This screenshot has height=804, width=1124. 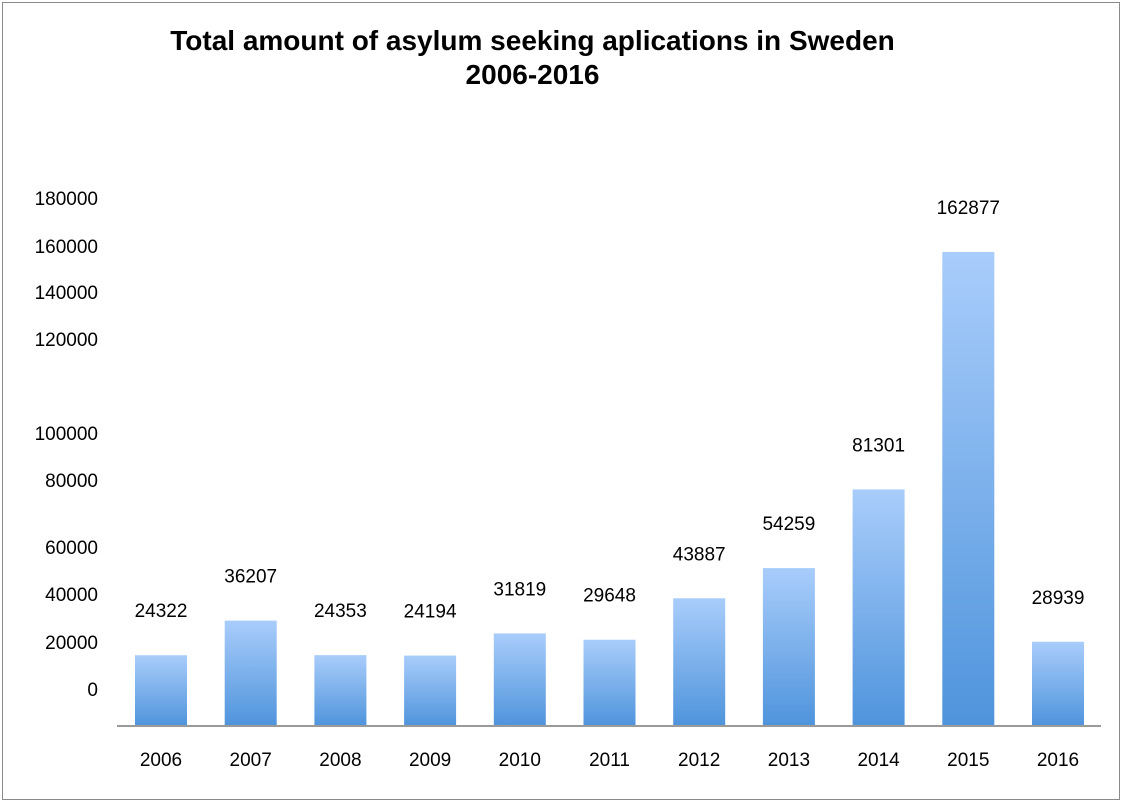 I want to click on bar-2011, so click(x=609, y=682).